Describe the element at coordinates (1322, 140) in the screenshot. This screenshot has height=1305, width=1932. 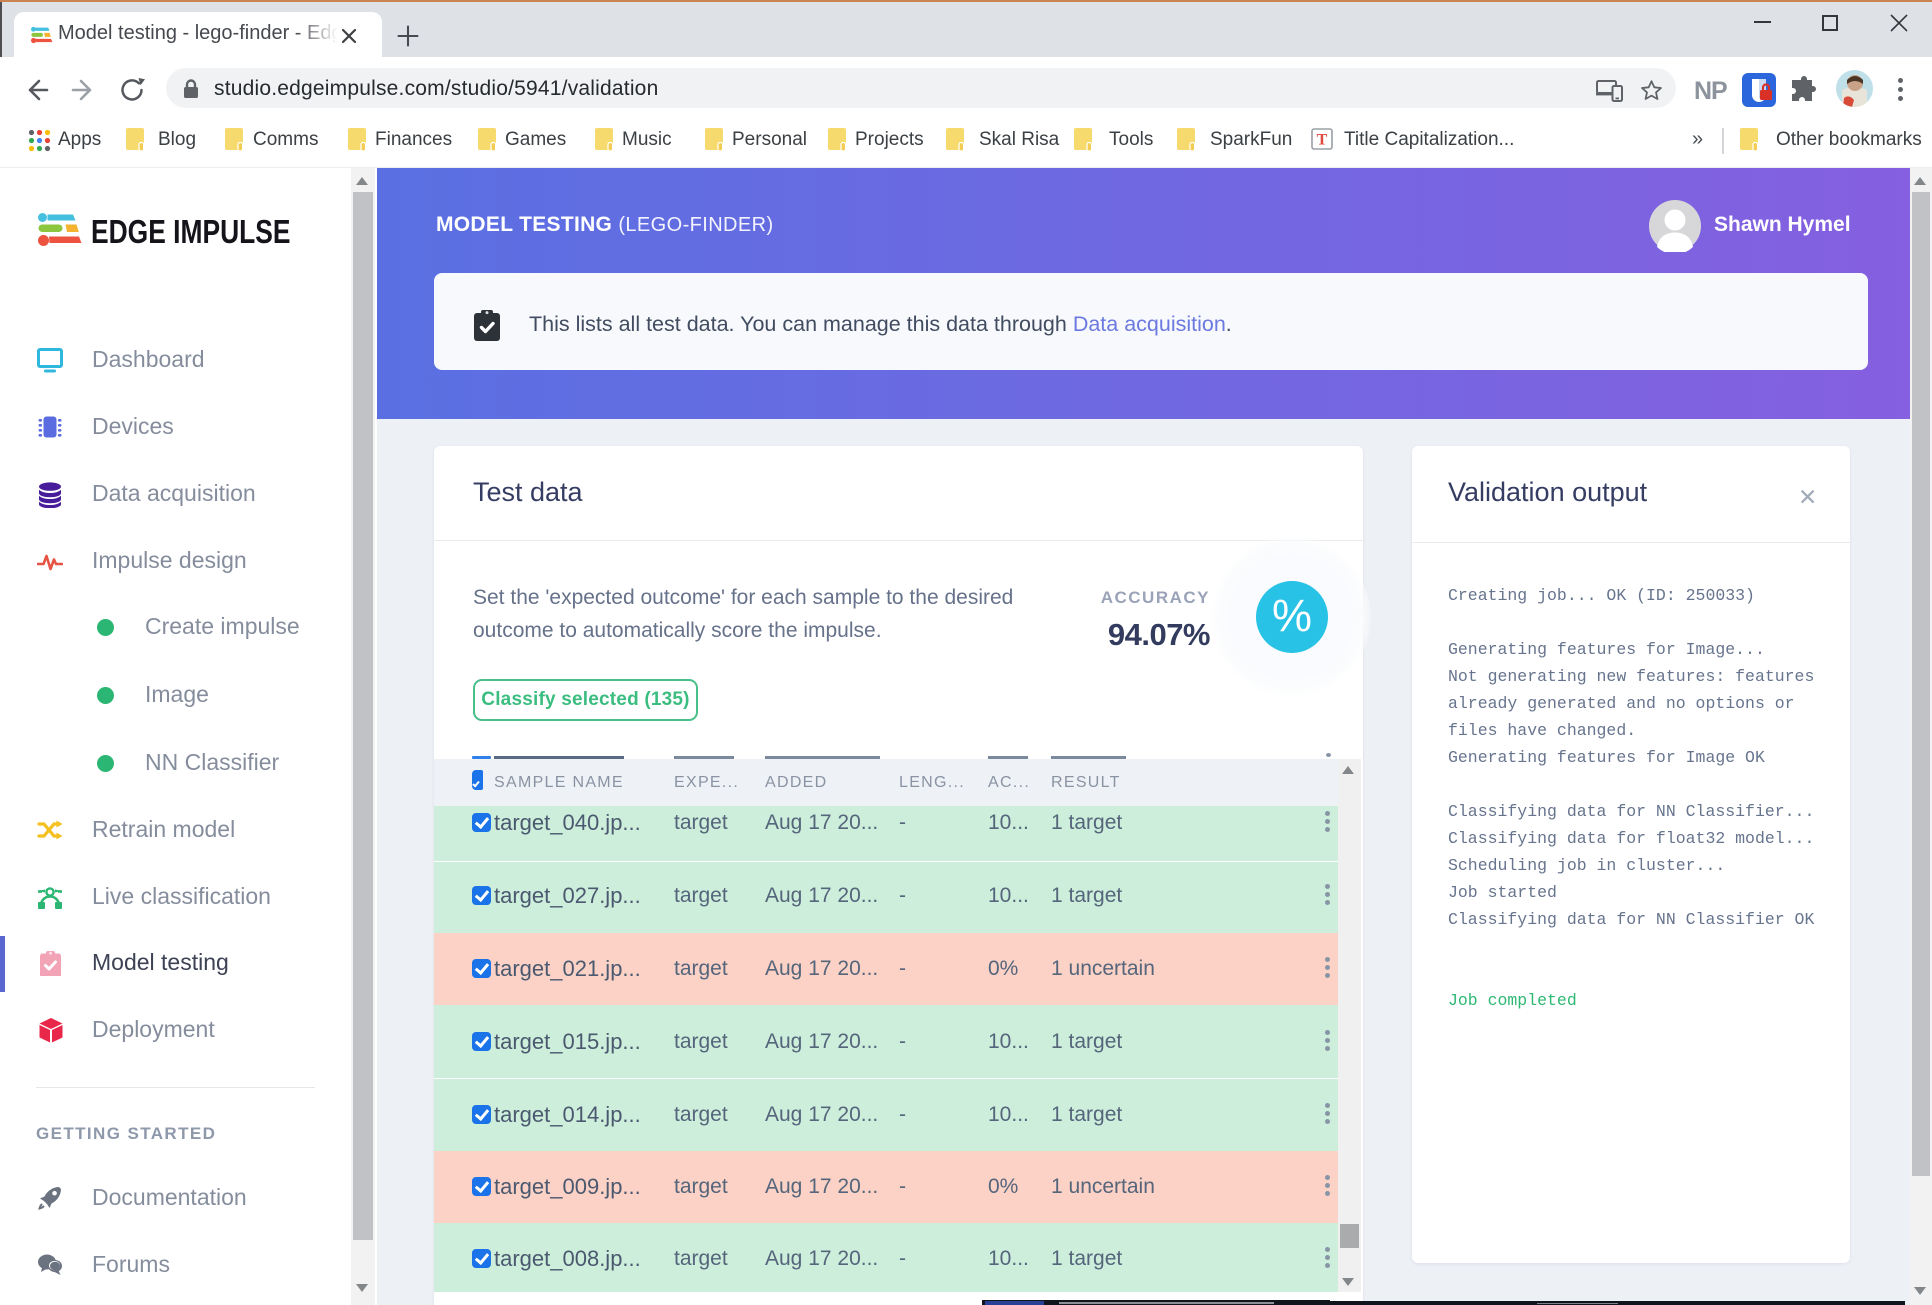
I see `svg-text: T` at that location.